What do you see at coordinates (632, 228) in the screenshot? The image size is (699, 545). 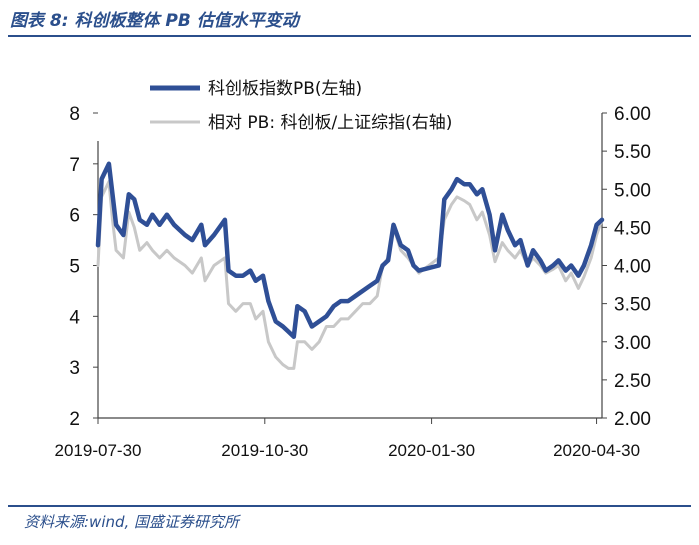 I see `right-tick-label: 4.50` at bounding box center [632, 228].